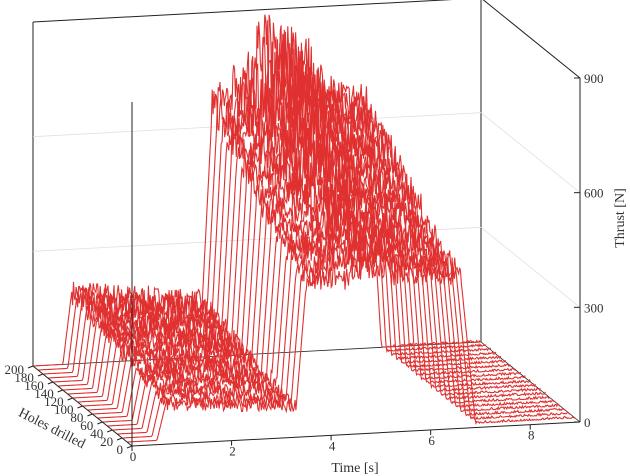 The height and width of the screenshot is (476, 630). What do you see at coordinates (620, 218) in the screenshot?
I see `z-axis-label: Thrust [N]` at bounding box center [620, 218].